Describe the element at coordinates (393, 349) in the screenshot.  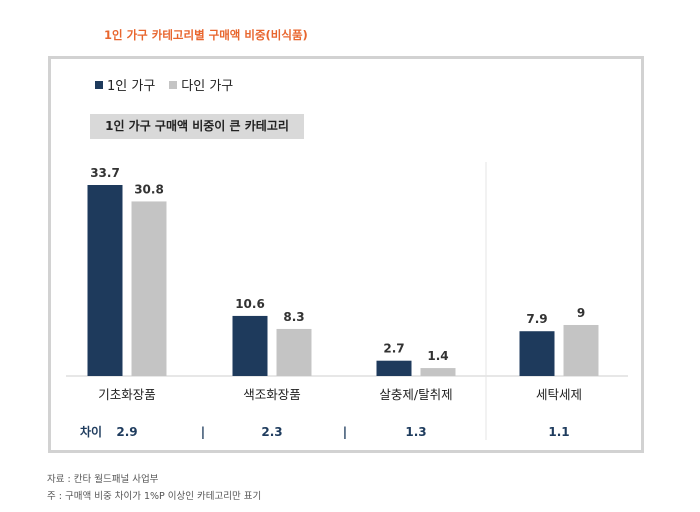
I see `value-label-series1-2: 2.7` at that location.